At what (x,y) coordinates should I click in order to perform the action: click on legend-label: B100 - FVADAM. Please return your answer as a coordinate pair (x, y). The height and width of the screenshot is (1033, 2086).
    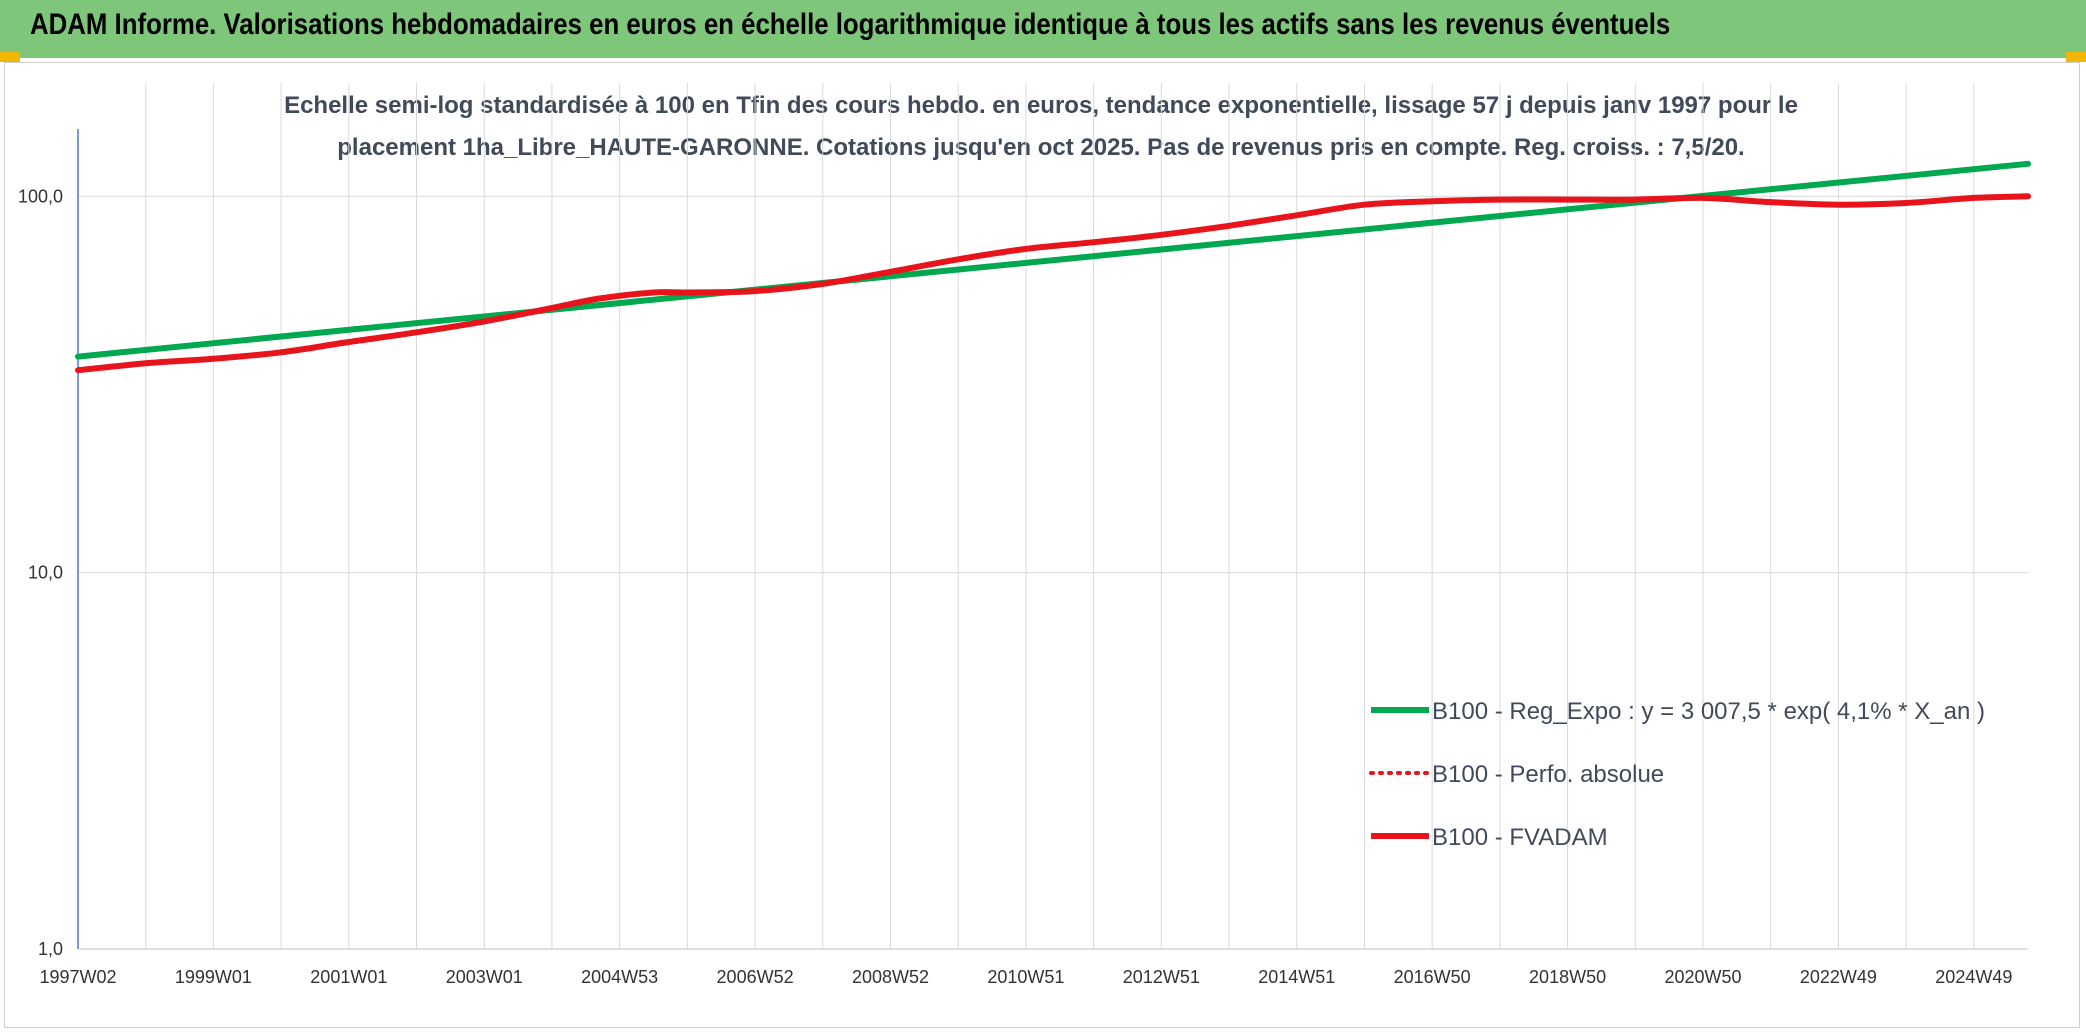
    Looking at the image, I should click on (1520, 837).